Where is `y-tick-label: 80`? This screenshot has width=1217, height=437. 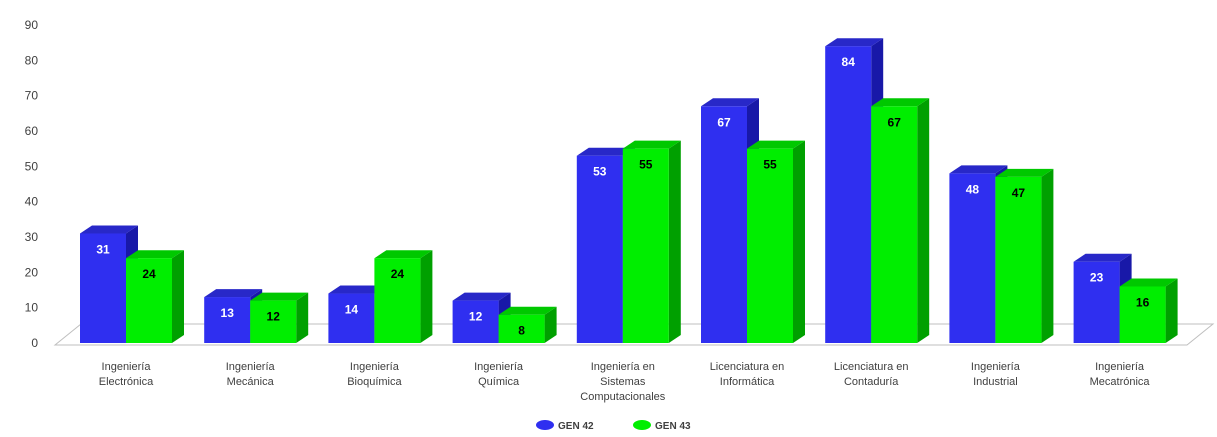
y-tick-label: 80 is located at coordinates (32, 60).